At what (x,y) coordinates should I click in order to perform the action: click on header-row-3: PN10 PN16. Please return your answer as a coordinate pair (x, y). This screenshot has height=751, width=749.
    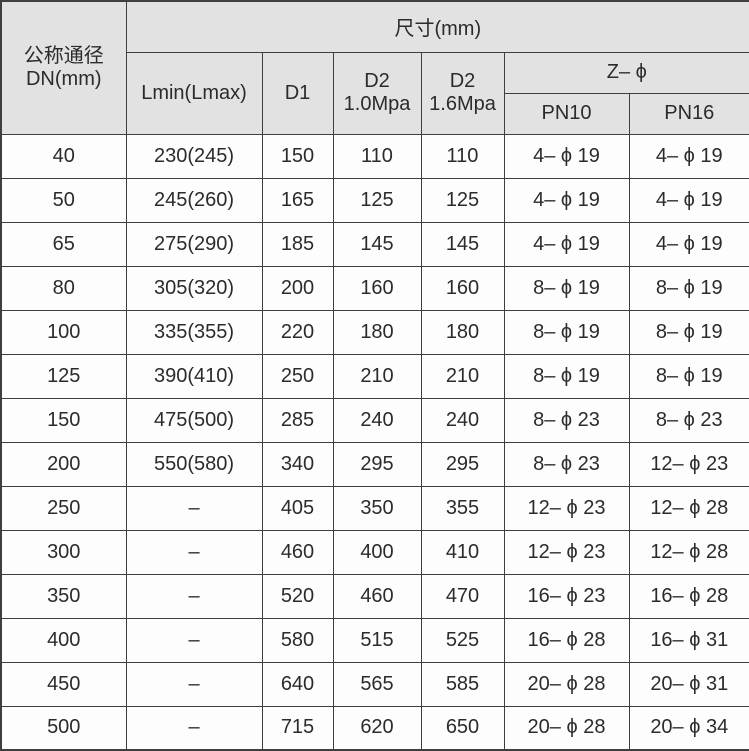
    Looking at the image, I should click on (375, 113).